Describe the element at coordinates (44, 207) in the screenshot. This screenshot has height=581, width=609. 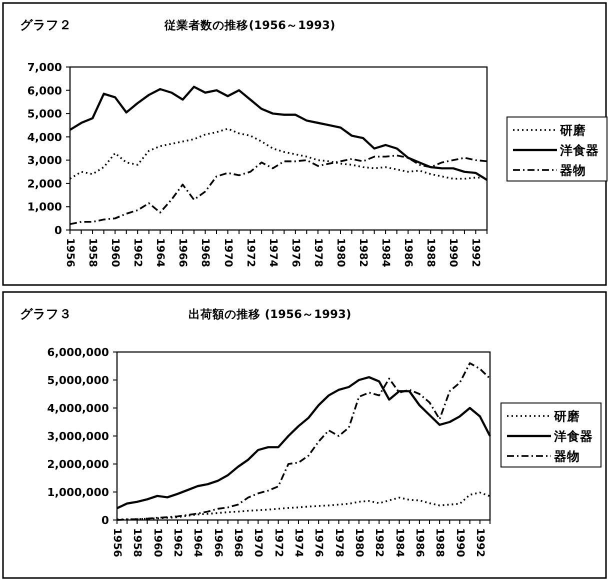
I see `y-tick-label: 1,000` at that location.